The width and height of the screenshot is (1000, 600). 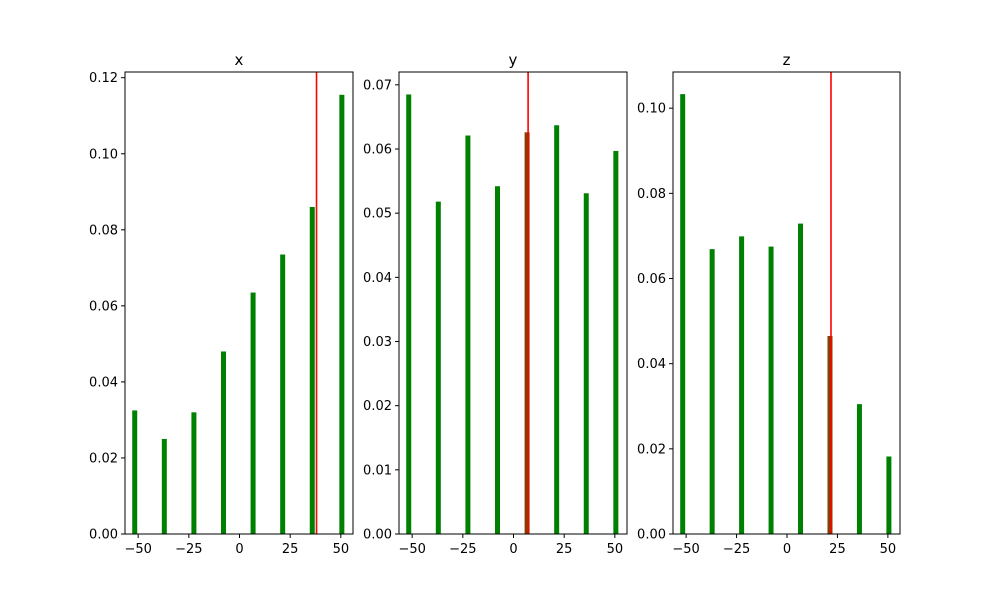 I want to click on ytick-label-y-5: 0.05, so click(x=377, y=214).